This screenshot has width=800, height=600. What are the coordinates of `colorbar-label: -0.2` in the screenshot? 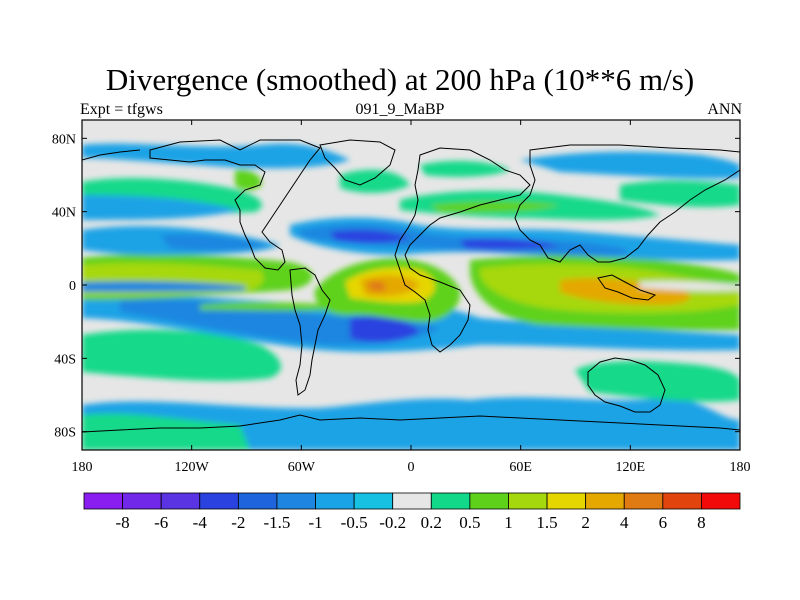 It's located at (392, 522).